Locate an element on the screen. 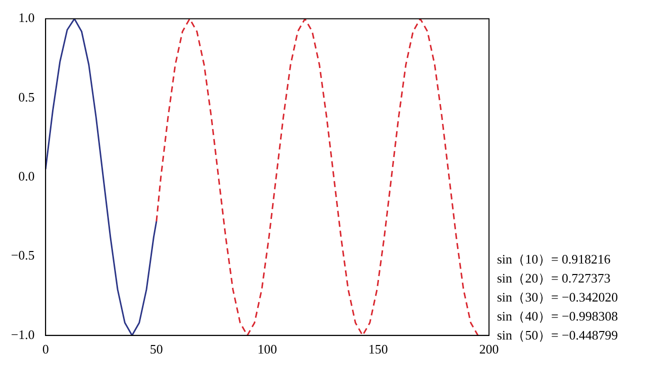 The image size is (667, 369). x-tick-label: 100 is located at coordinates (268, 349).